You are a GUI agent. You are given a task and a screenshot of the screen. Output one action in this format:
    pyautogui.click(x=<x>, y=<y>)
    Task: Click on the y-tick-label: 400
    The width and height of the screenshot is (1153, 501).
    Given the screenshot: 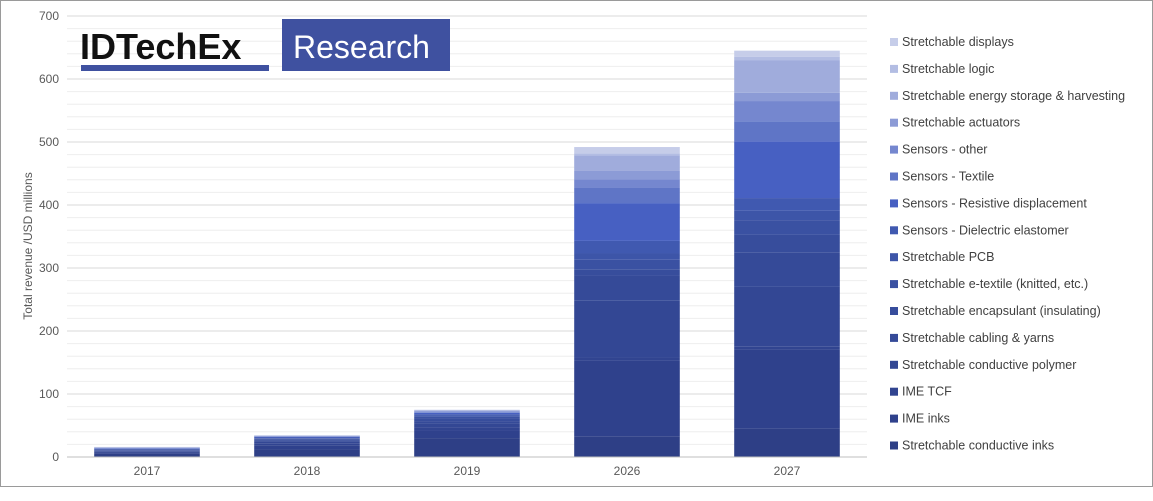 What is the action you would take?
    pyautogui.click(x=49, y=205)
    